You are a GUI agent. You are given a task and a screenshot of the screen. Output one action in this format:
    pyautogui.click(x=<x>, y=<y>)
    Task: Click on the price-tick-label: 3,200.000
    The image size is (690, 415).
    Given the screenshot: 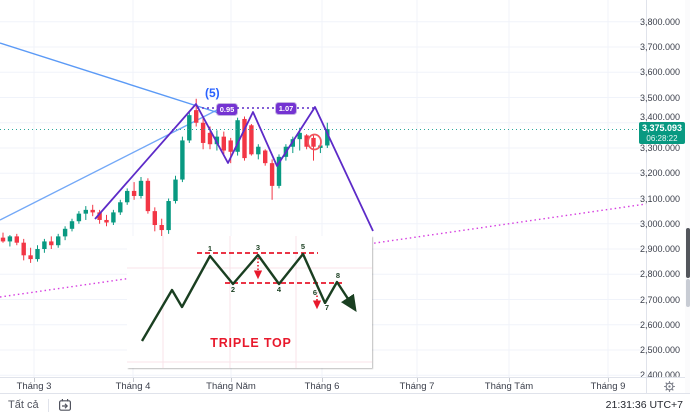 What is the action you would take?
    pyautogui.click(x=659, y=173)
    